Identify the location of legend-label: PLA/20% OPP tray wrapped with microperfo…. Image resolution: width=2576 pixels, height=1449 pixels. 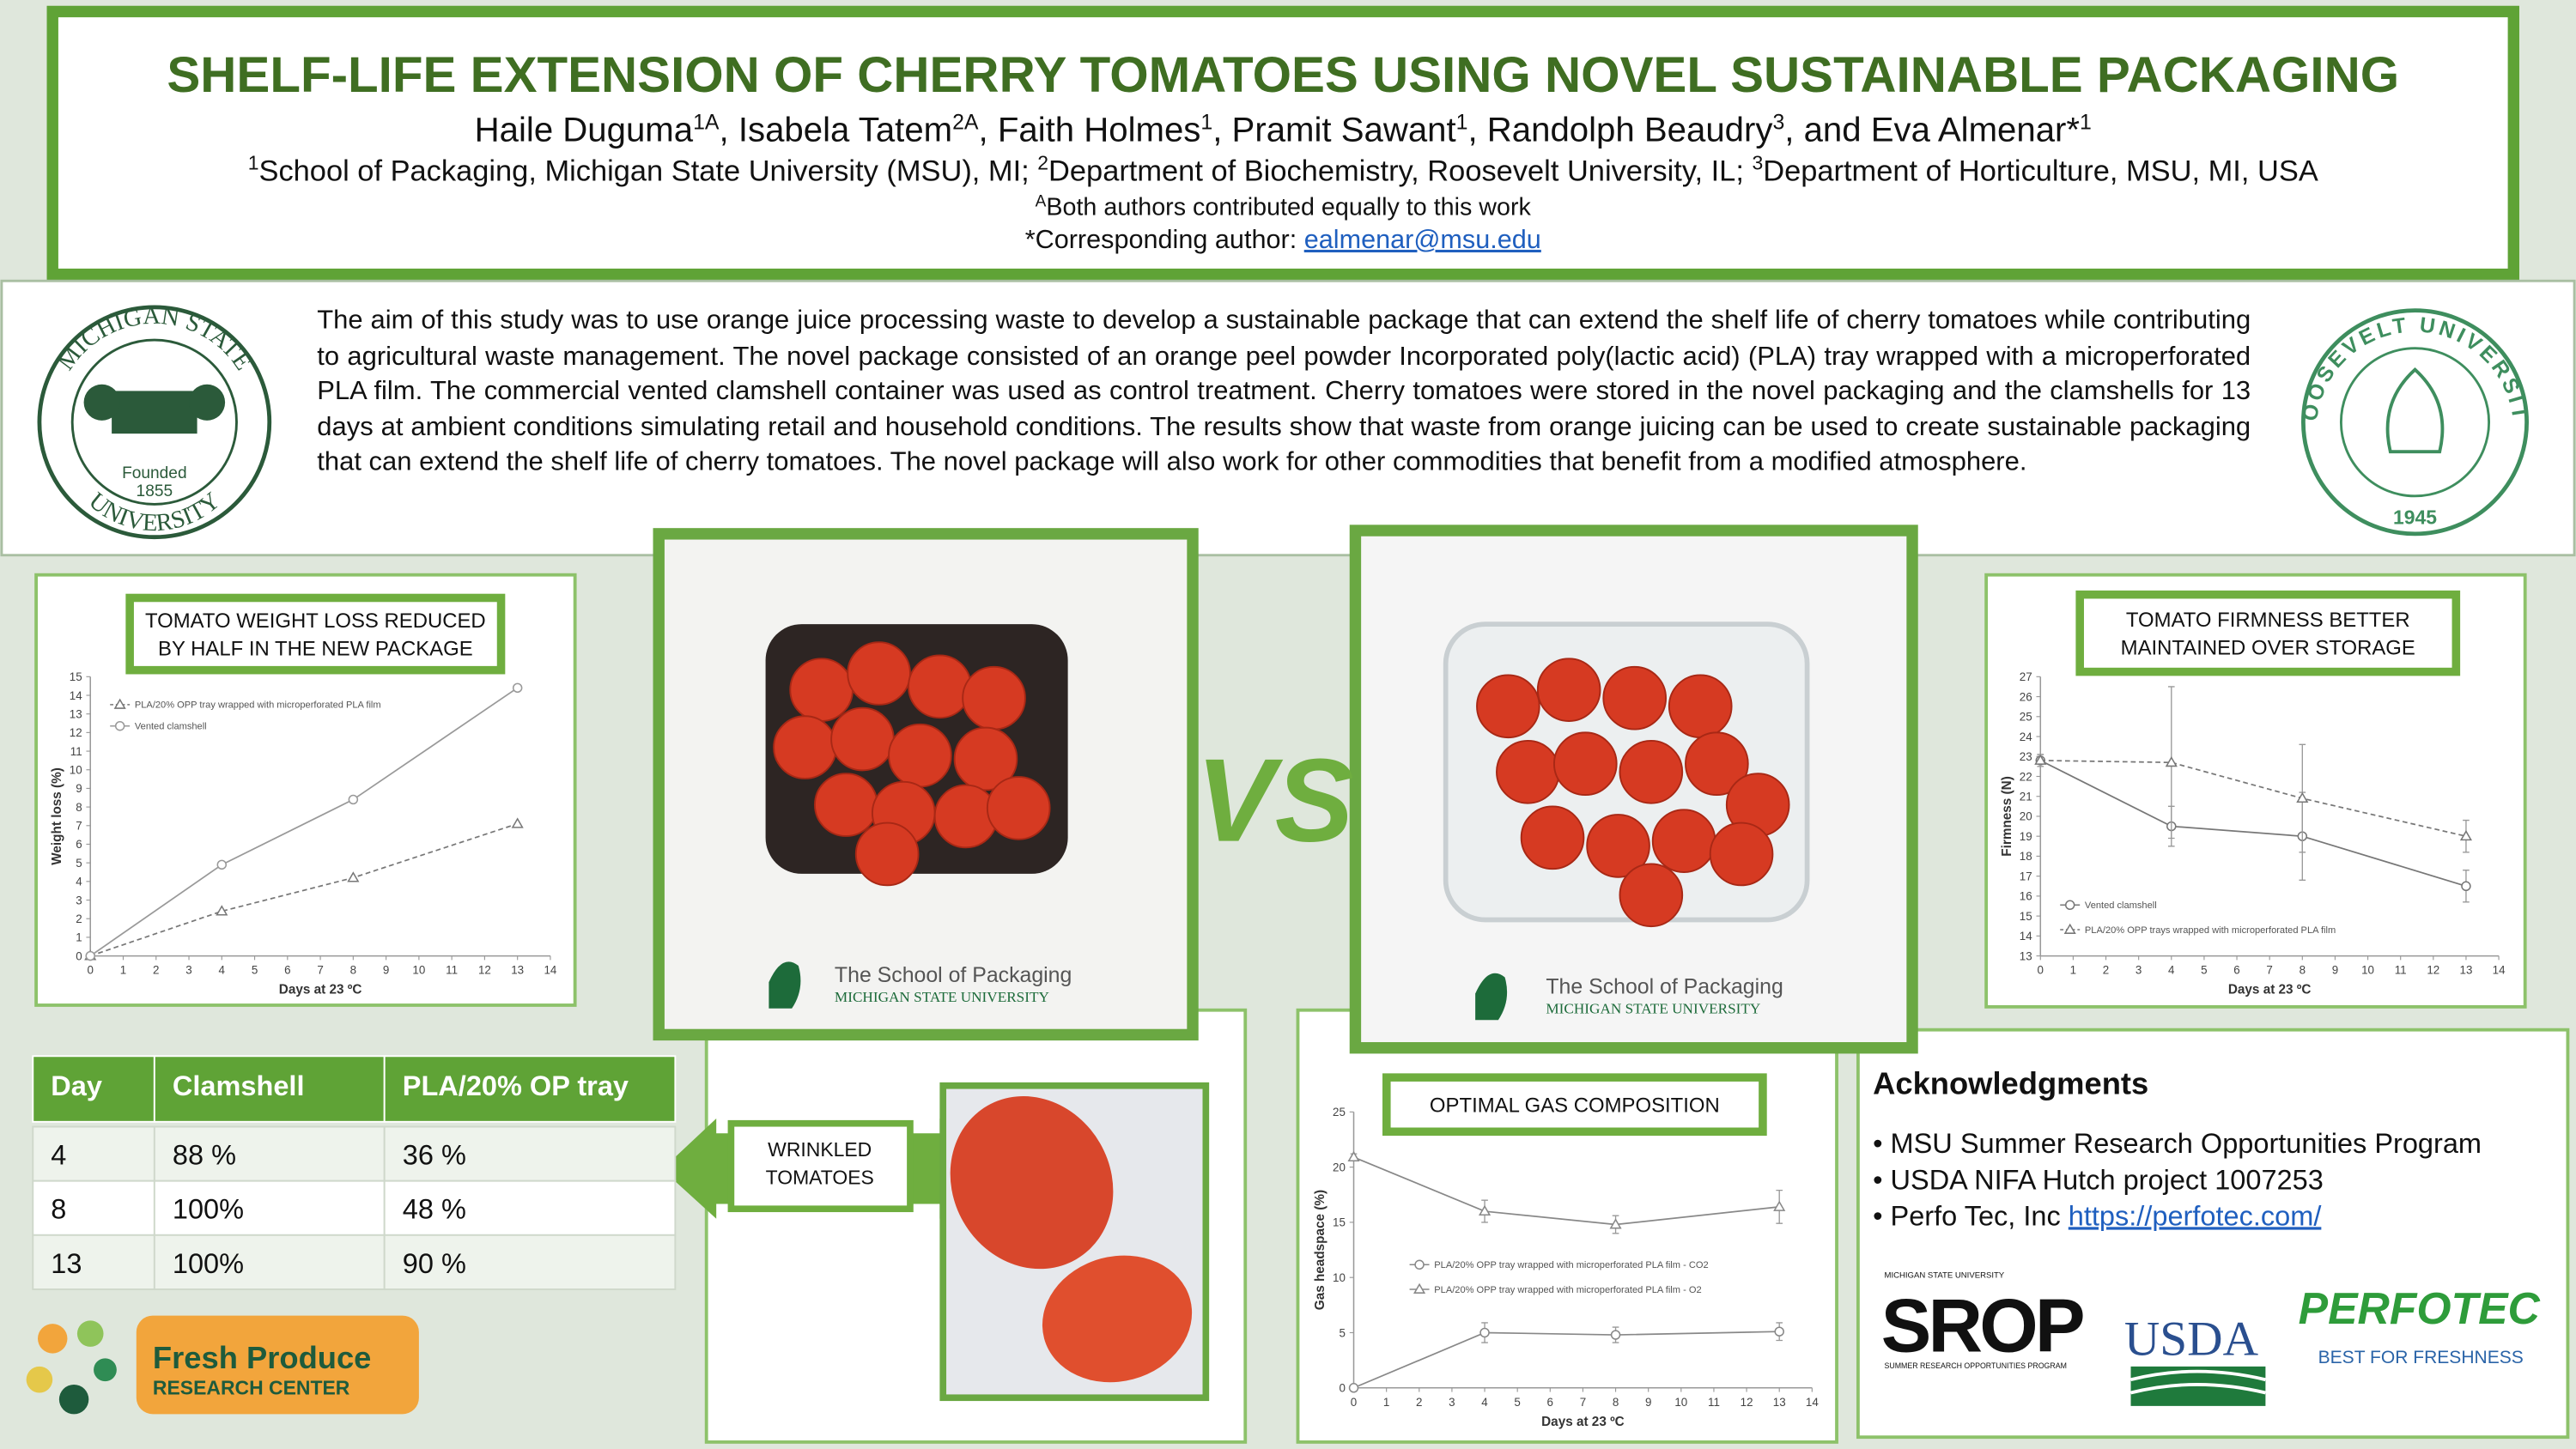
(1568, 1290).